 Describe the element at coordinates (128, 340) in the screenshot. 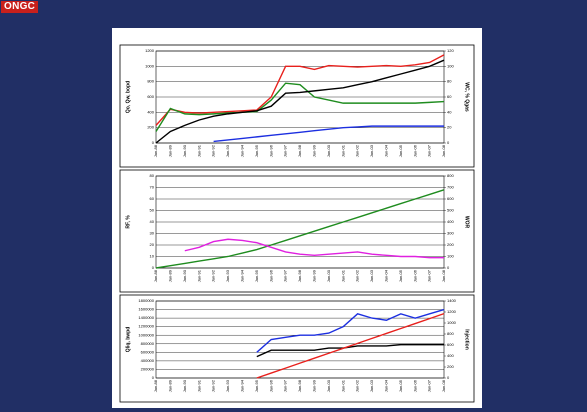

I see `y-axis-title: Qliq, bwpd` at that location.